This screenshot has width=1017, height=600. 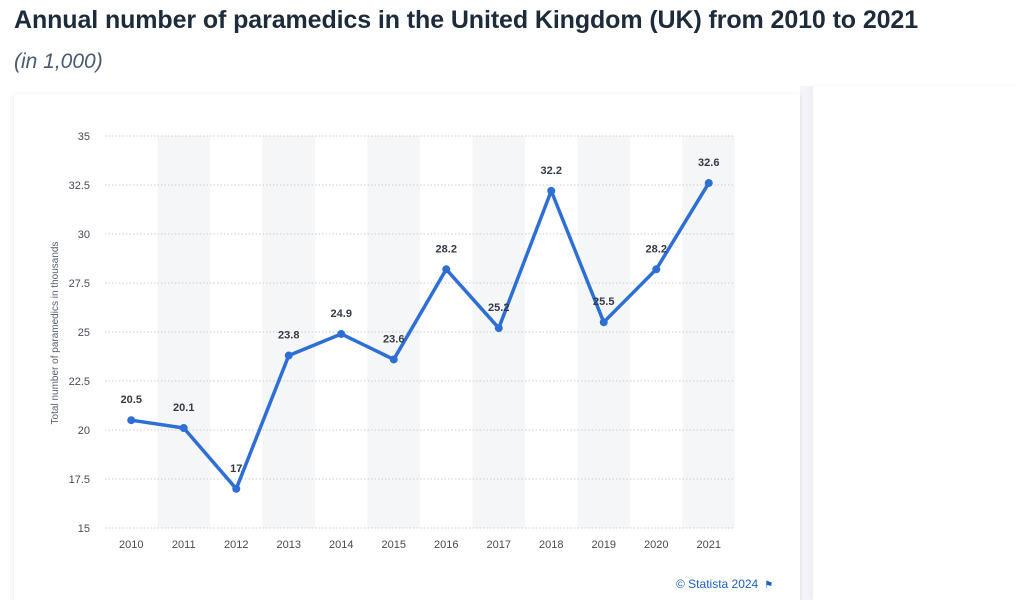 What do you see at coordinates (288, 336) in the screenshot?
I see `data-label: 23.8` at bounding box center [288, 336].